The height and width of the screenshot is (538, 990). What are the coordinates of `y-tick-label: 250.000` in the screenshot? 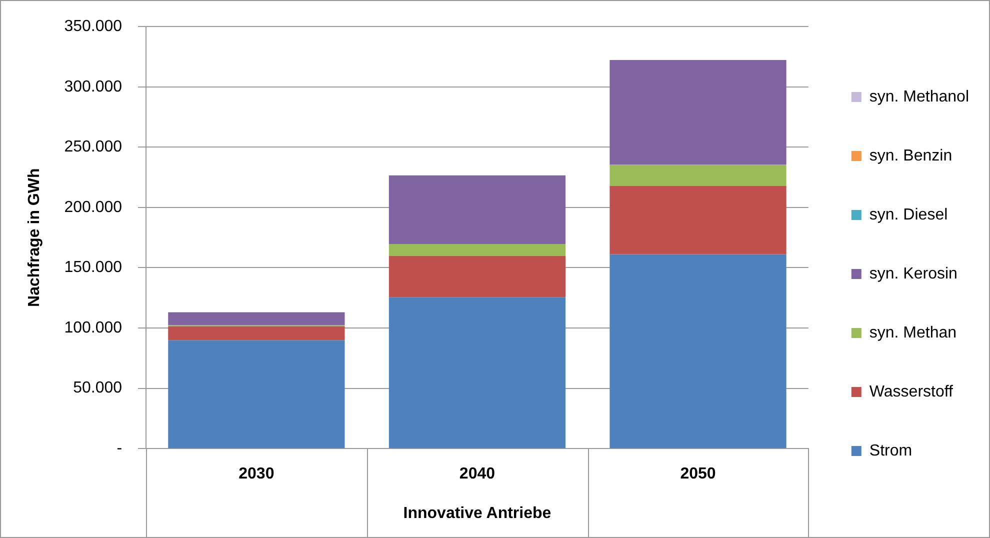 It's located at (93, 147).